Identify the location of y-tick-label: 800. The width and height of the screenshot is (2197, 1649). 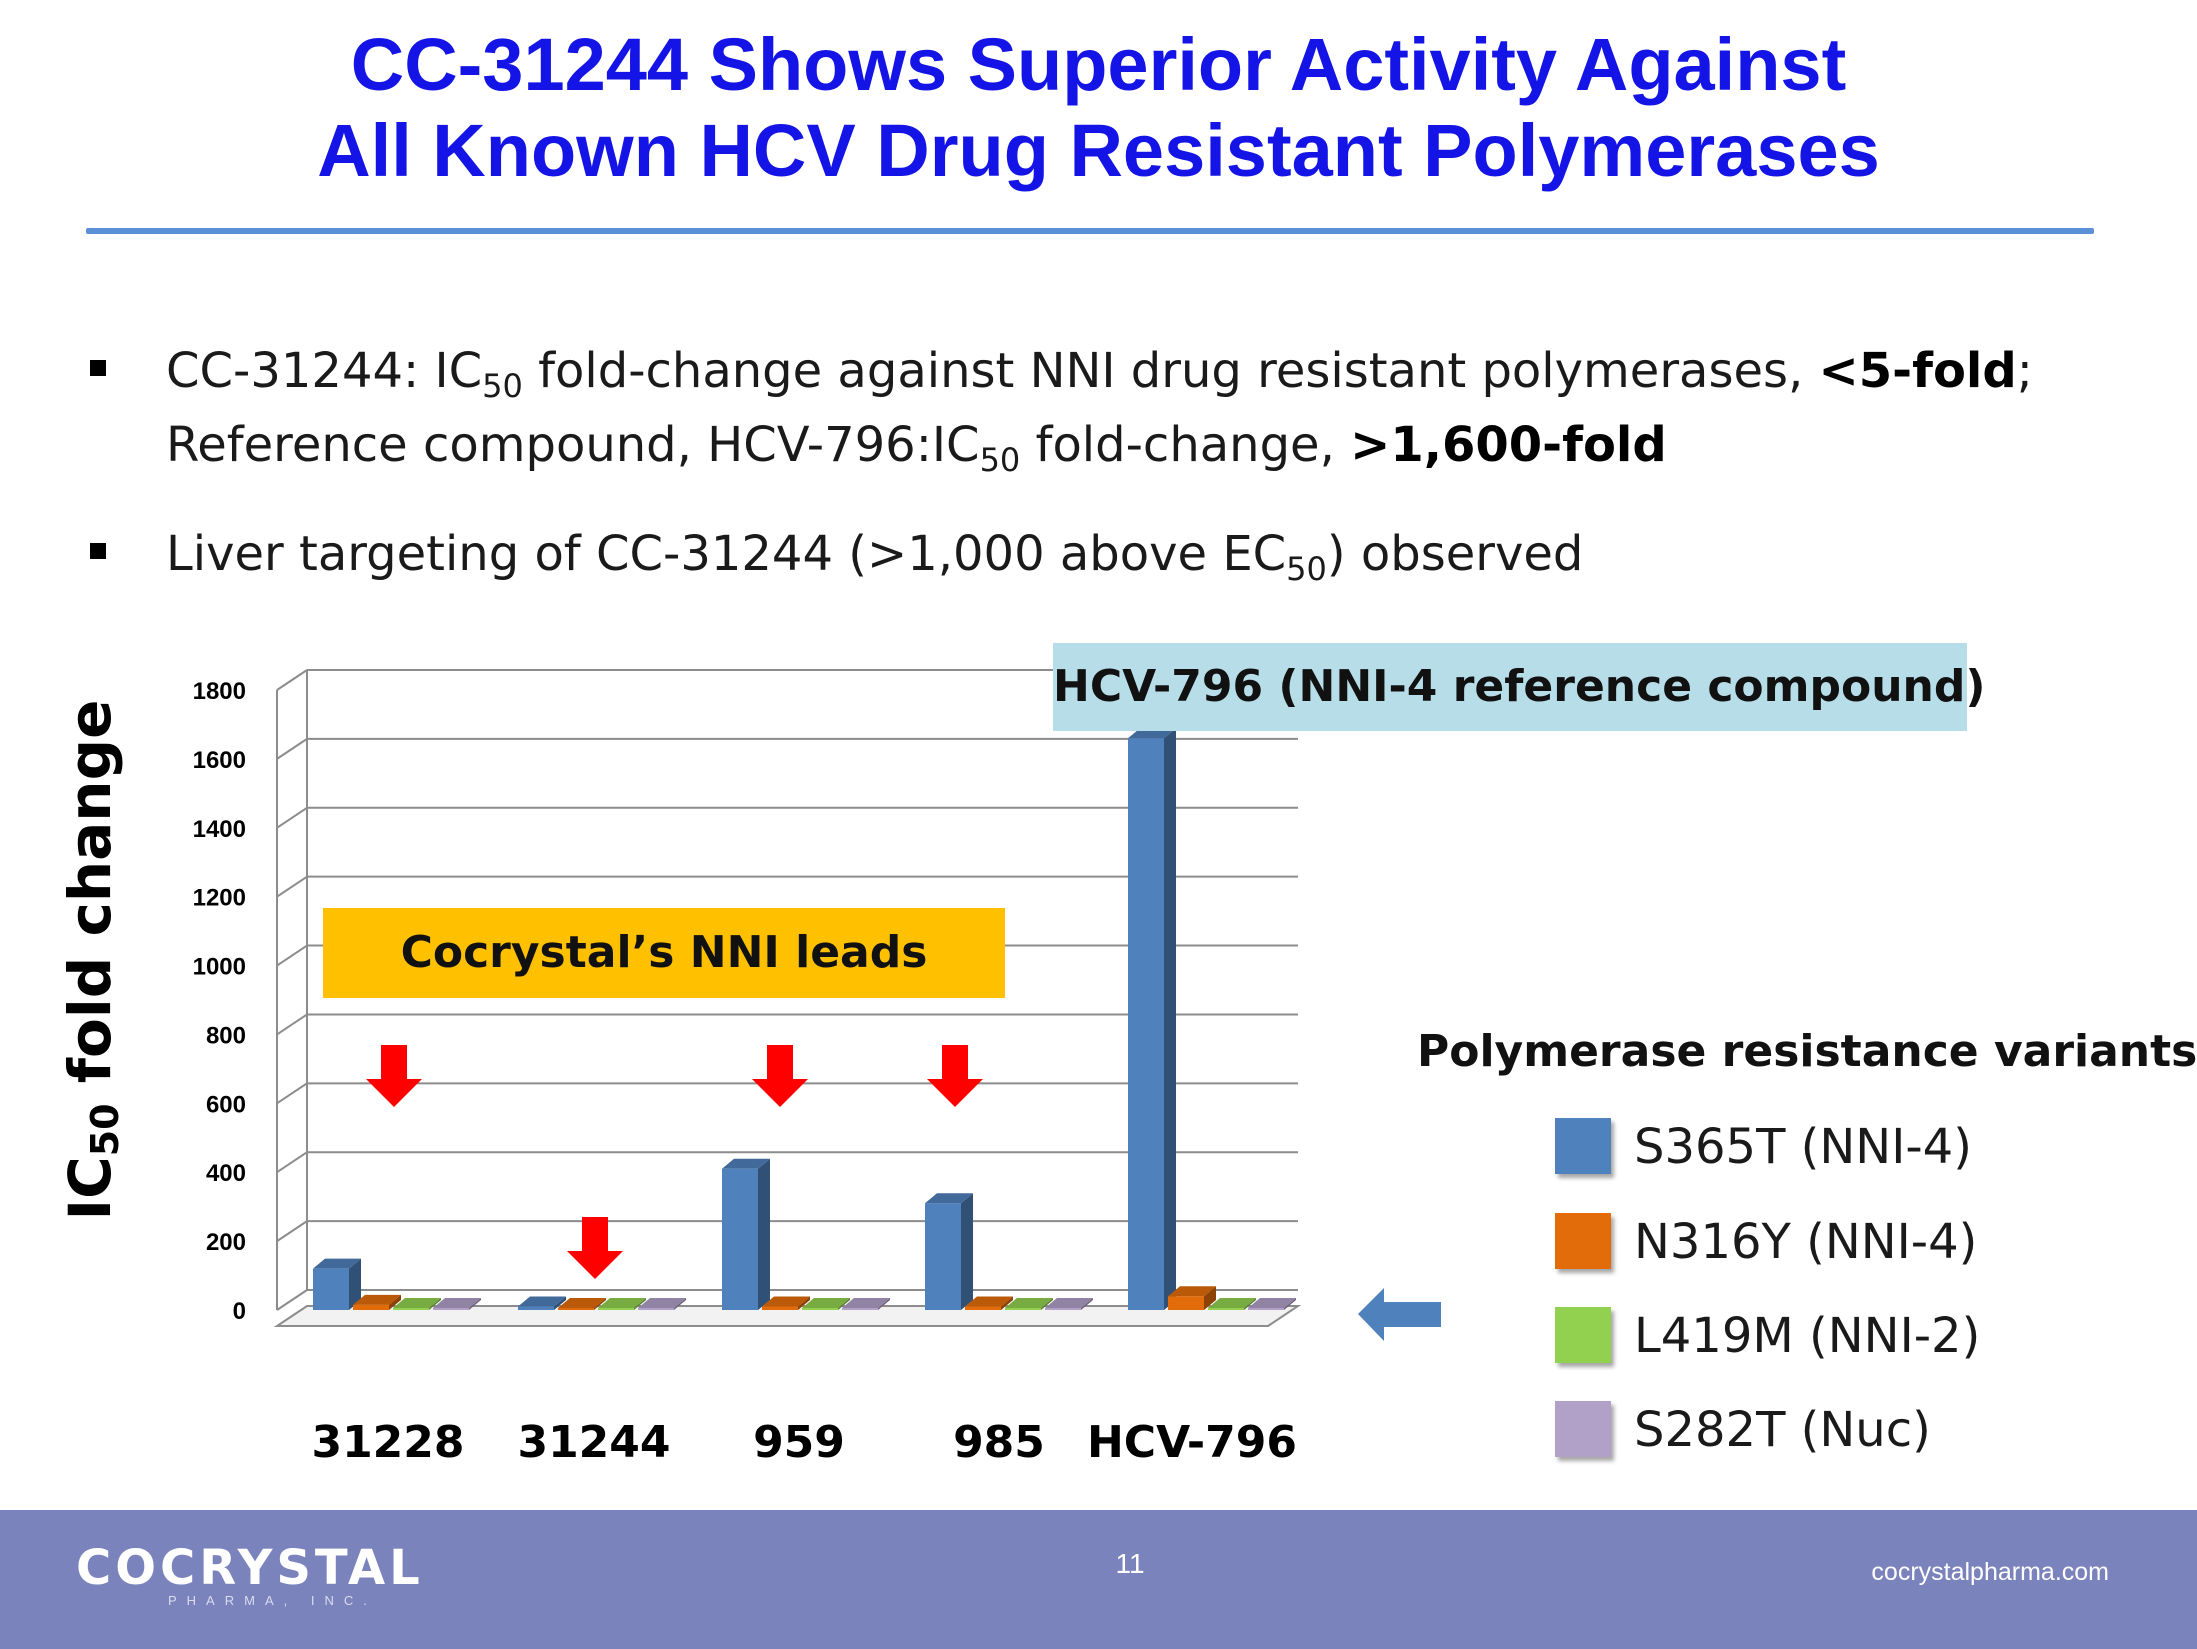
(226, 1035).